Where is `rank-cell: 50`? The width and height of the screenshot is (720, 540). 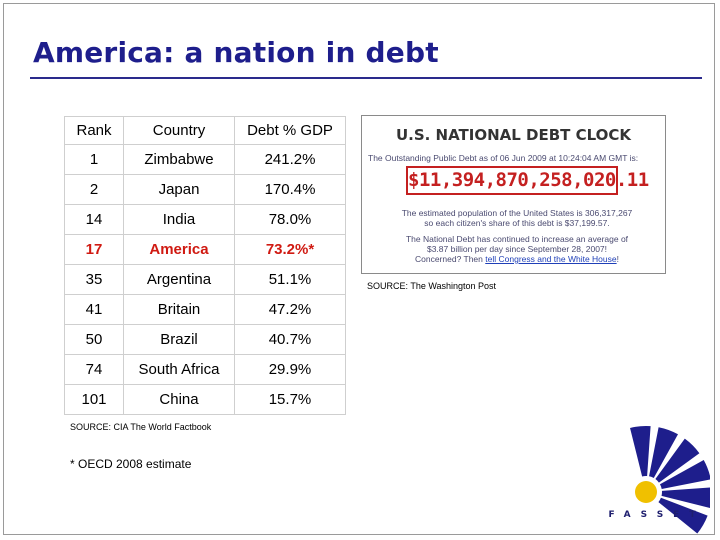
rank-cell: 50 is located at coordinates (94, 339).